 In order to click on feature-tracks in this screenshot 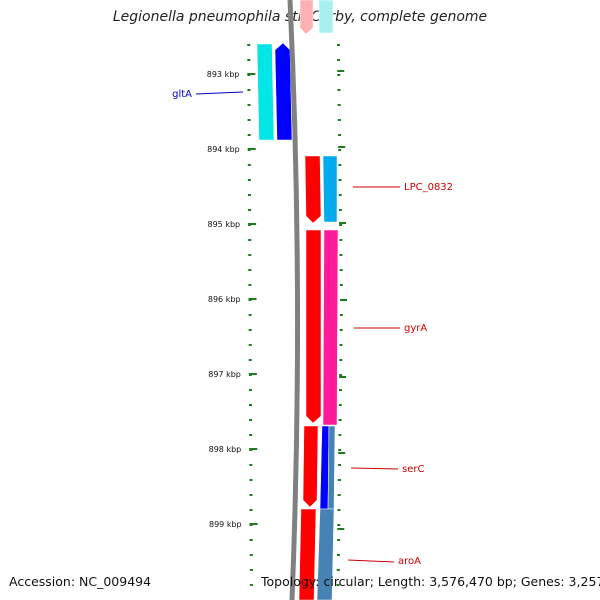, I will do `click(297, 300)`.